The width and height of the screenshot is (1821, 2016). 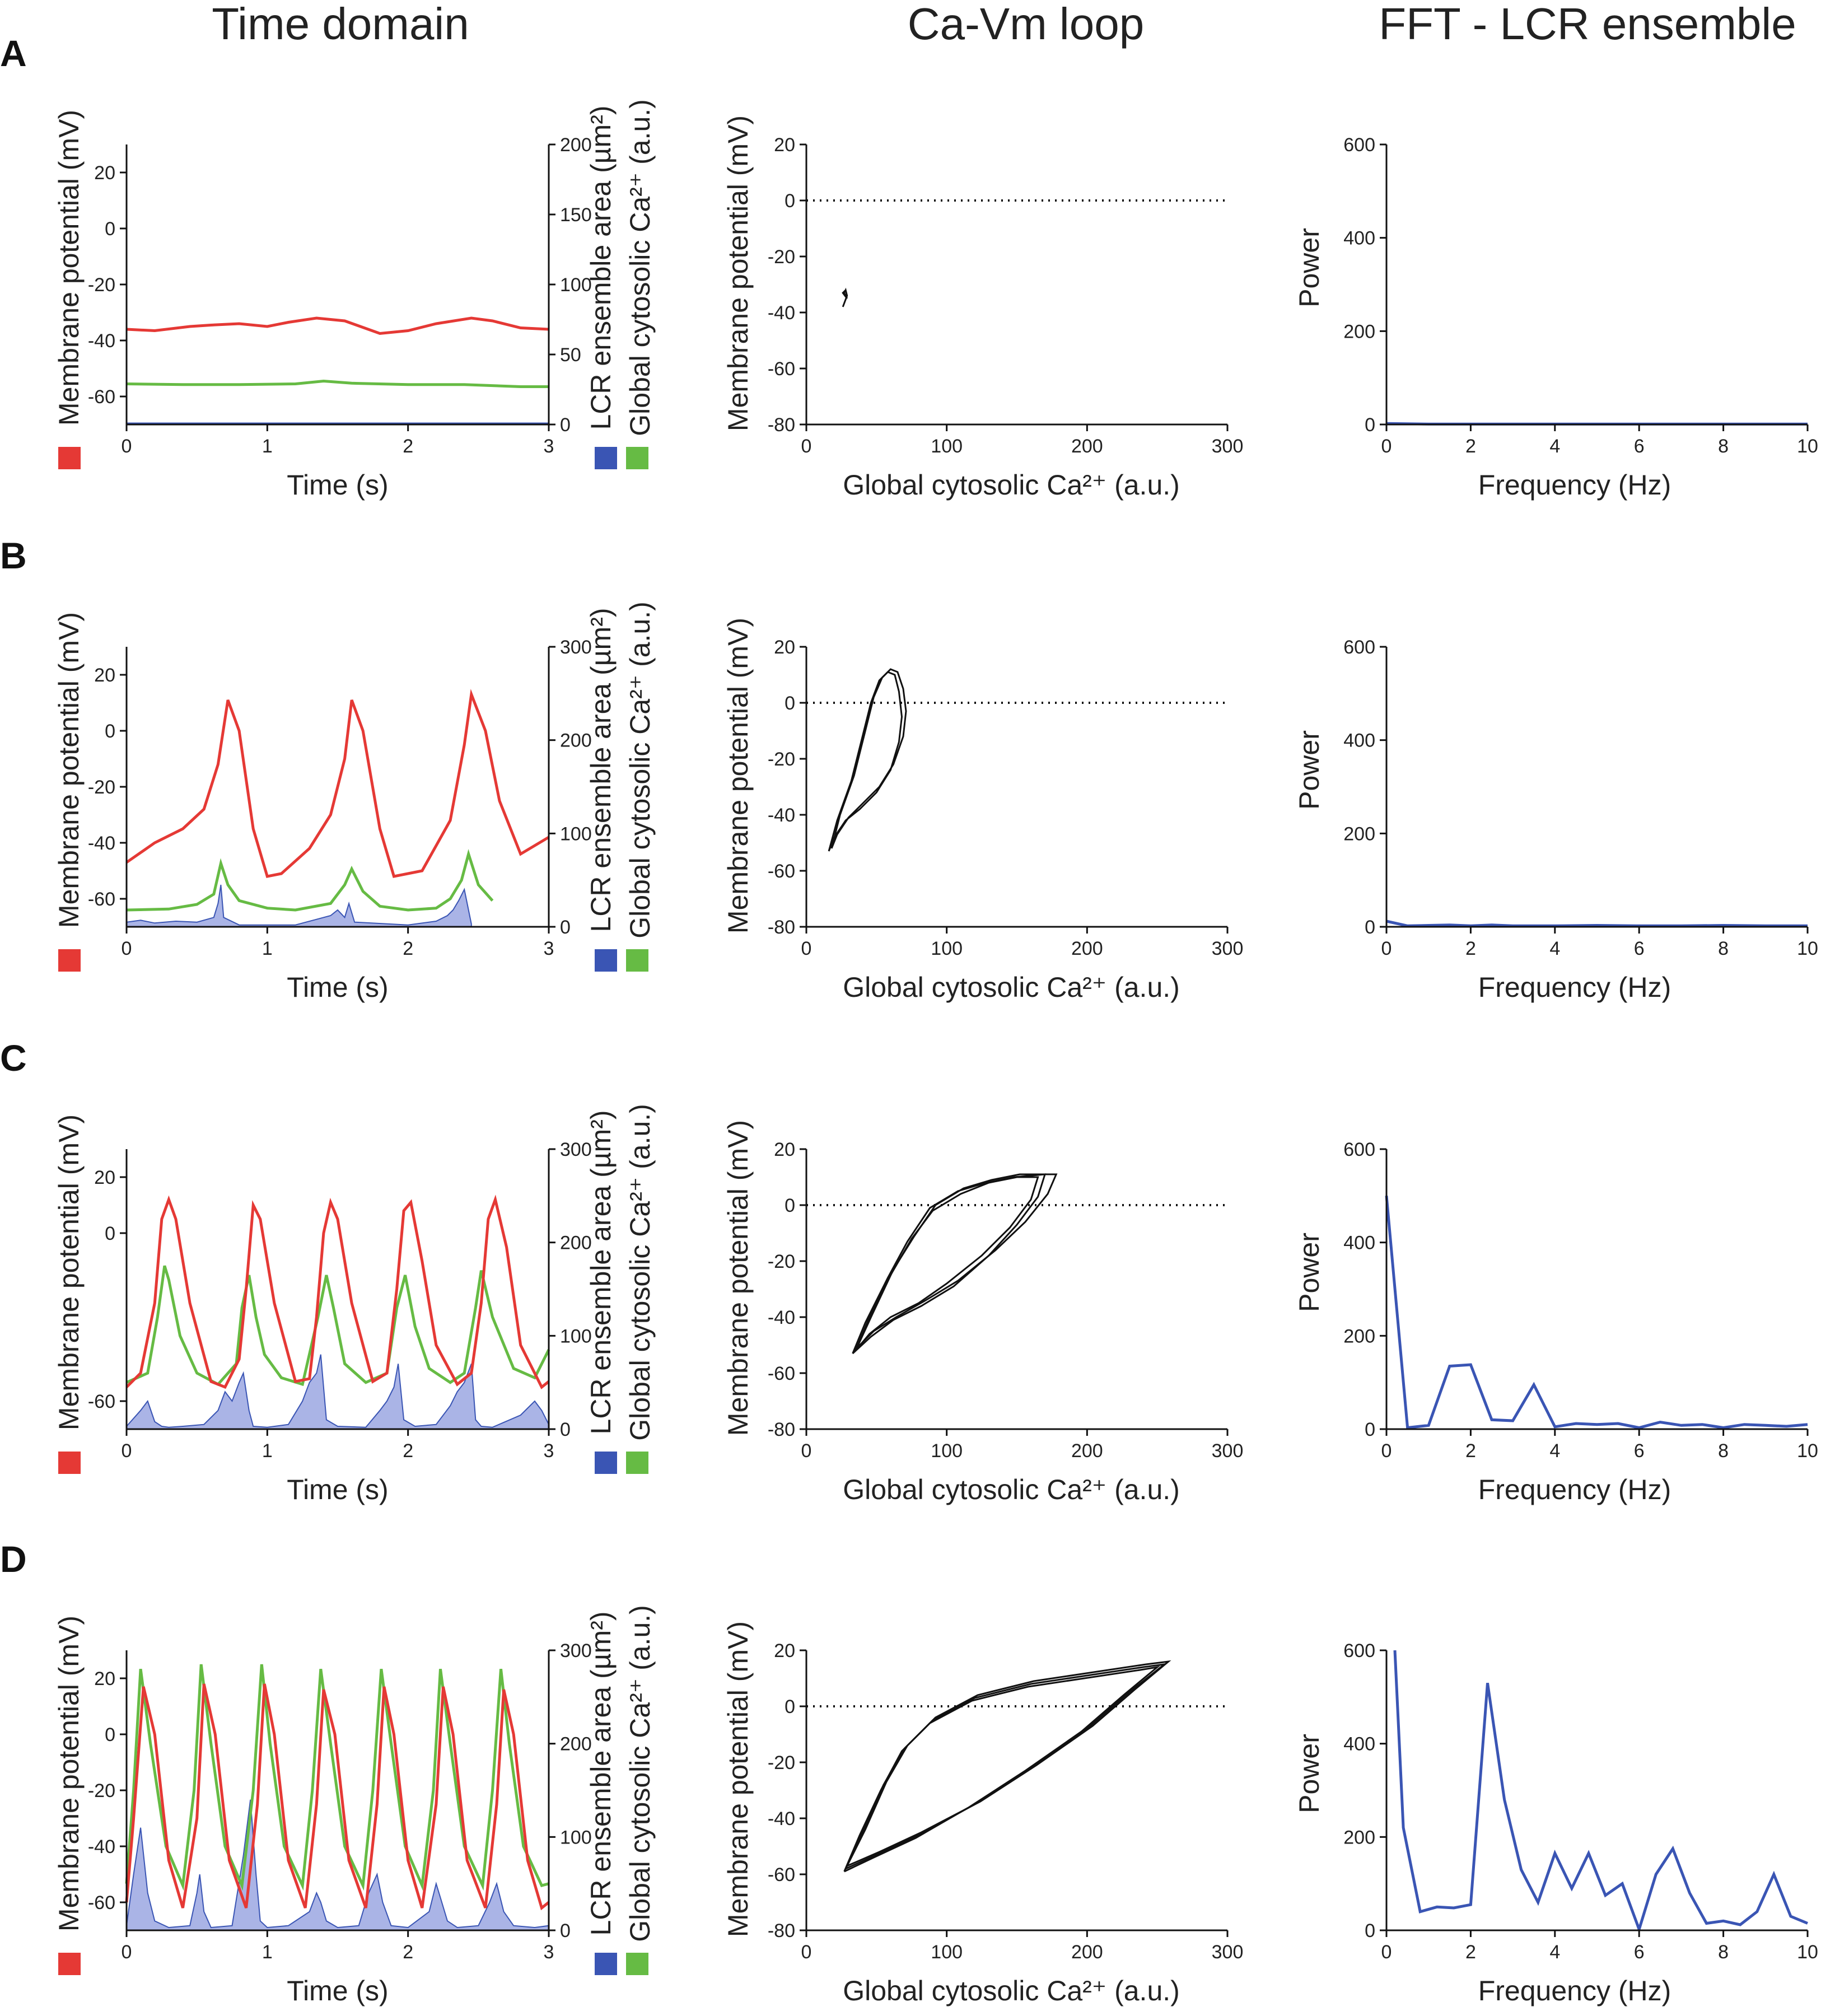 I want to click on panel-letter: D, so click(x=14, y=1559).